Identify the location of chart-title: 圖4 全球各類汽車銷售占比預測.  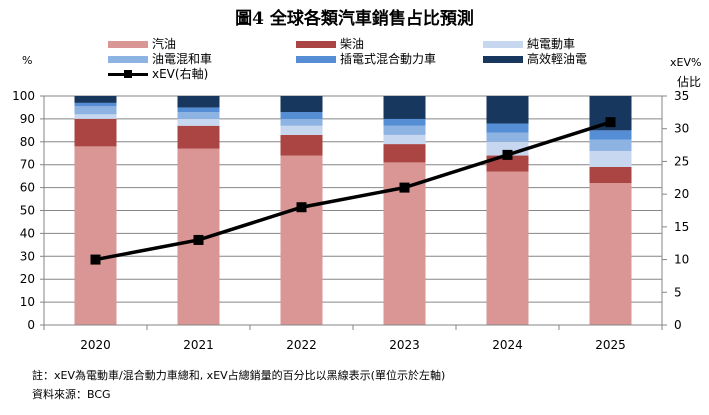
(354, 19).